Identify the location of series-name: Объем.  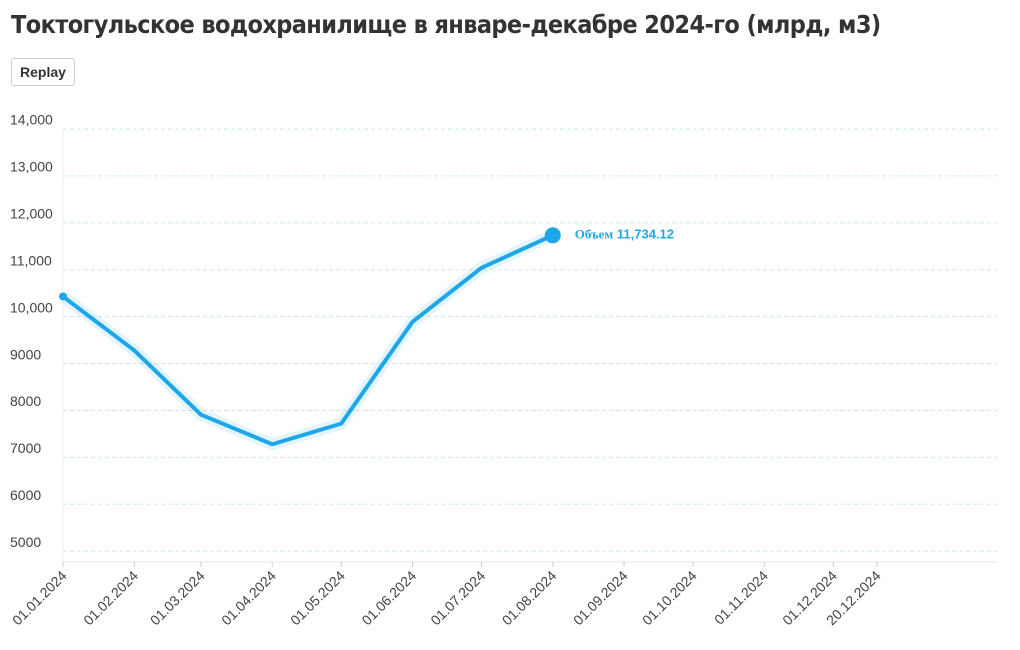
(594, 233).